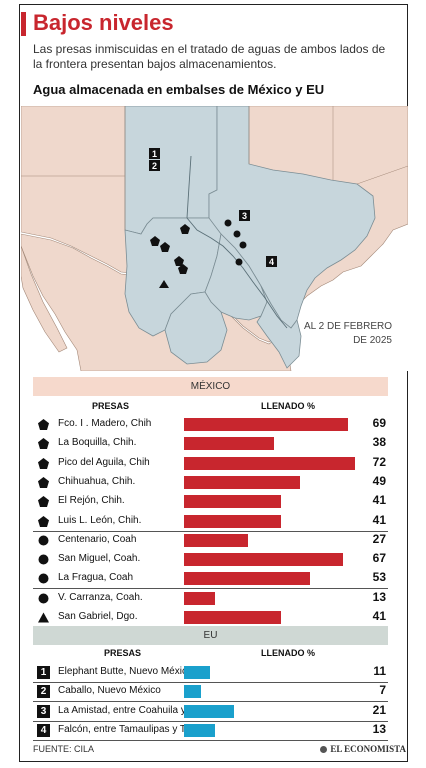  Describe the element at coordinates (210, 559) in the screenshot. I see `table-row: San Miguel, Coah. 67` at that location.